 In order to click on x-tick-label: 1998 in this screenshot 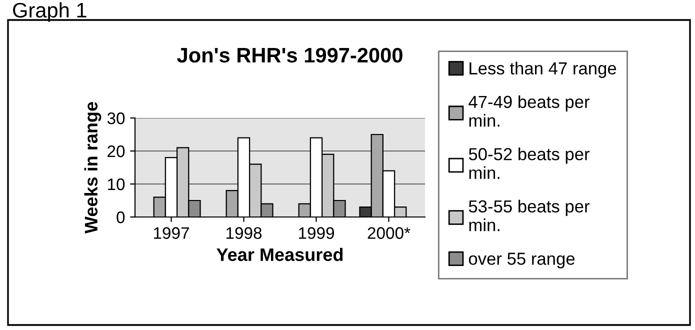, I will do `click(244, 233)`.